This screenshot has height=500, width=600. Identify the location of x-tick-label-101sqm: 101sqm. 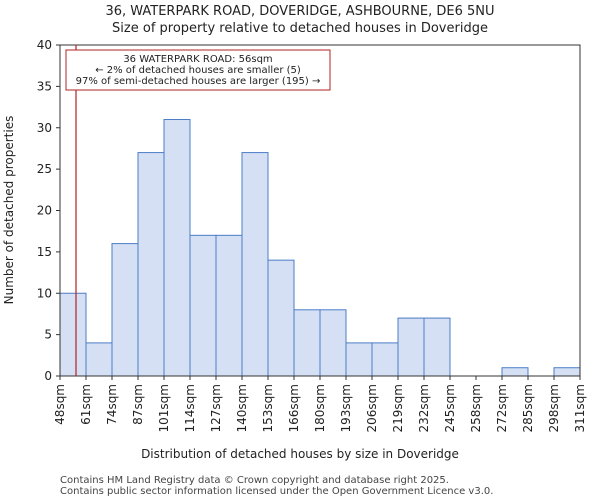
(164, 408).